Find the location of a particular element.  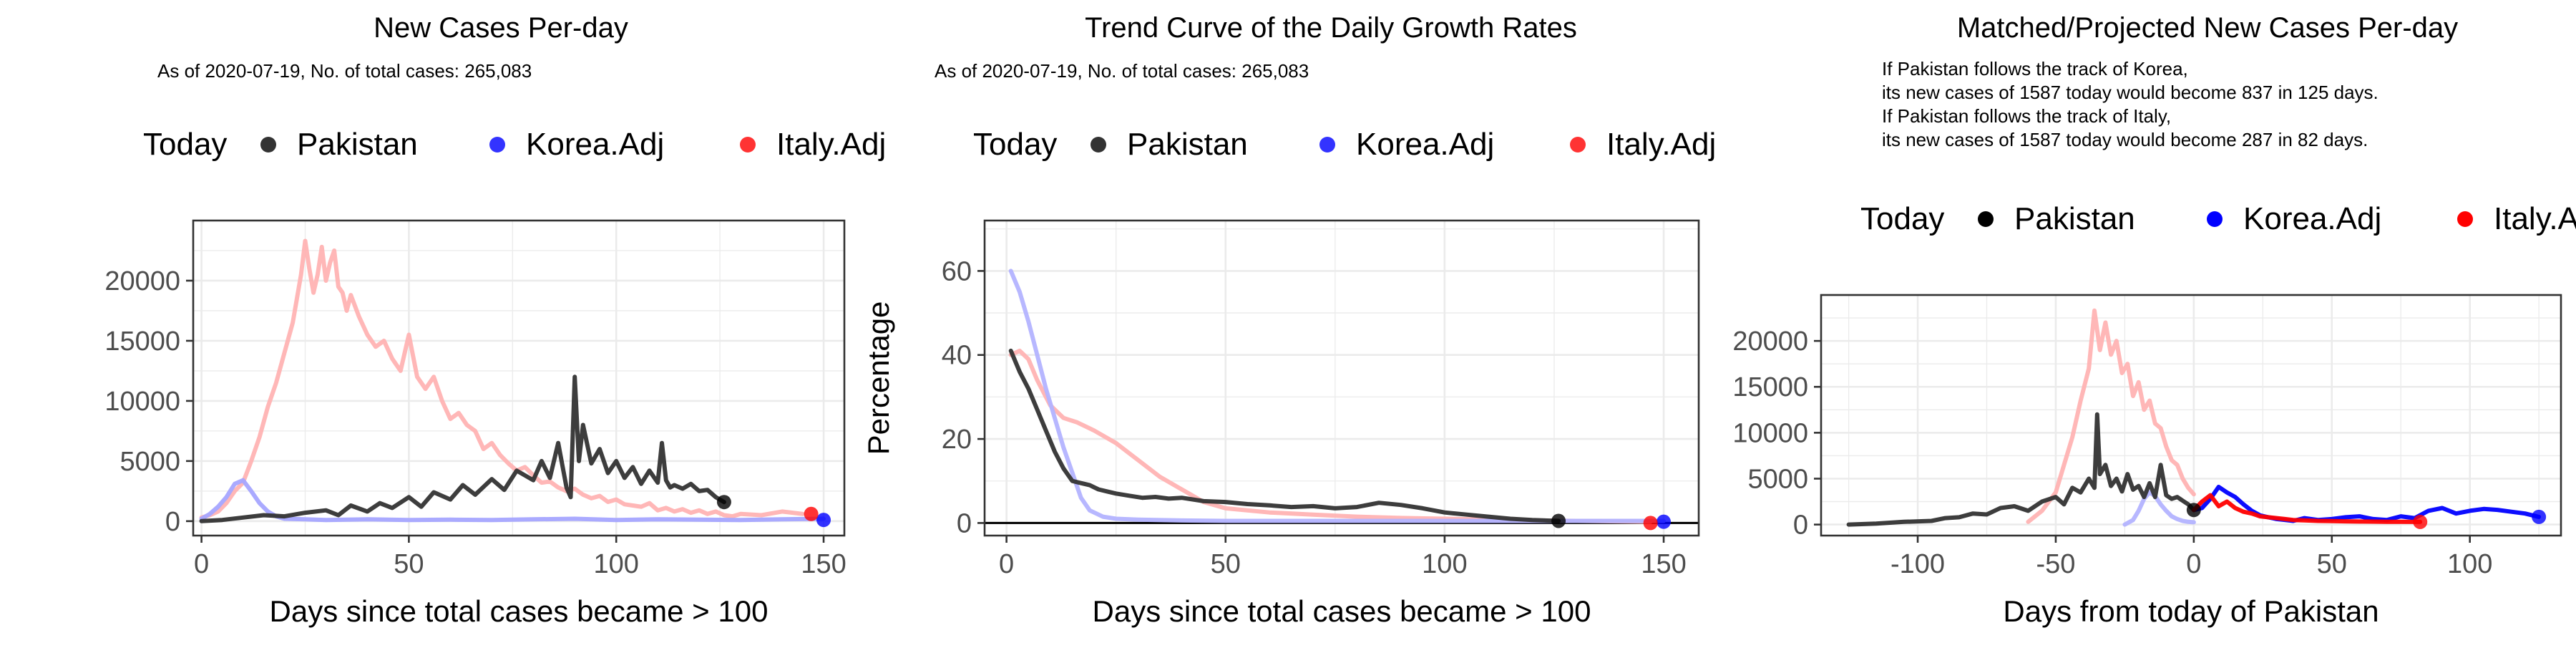

chart-title: Matched/Projected New Cases Per-day is located at coordinates (2207, 28).